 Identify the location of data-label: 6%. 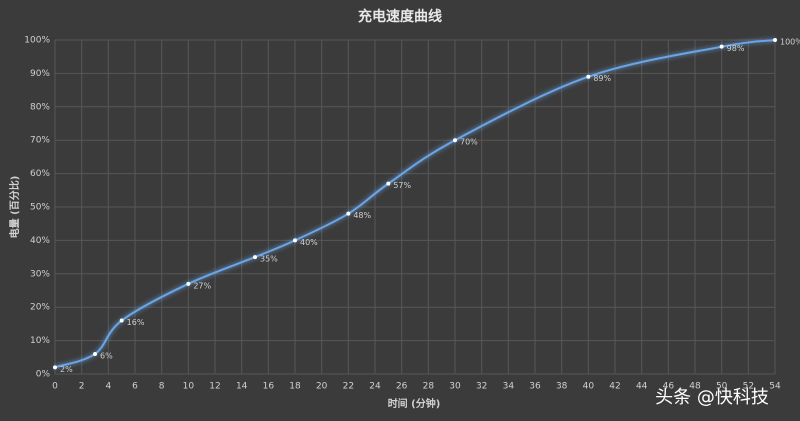
(106, 355).